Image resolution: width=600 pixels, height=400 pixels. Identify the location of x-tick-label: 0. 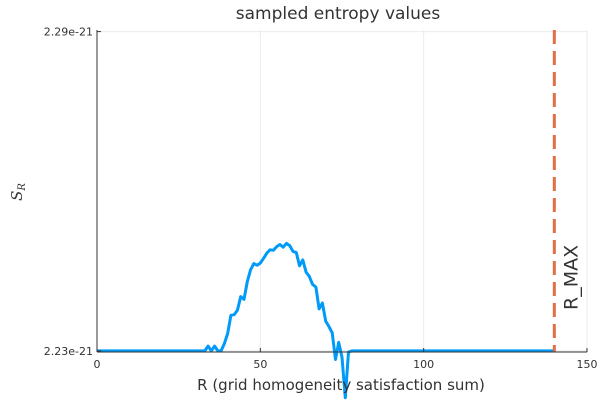
(97, 364).